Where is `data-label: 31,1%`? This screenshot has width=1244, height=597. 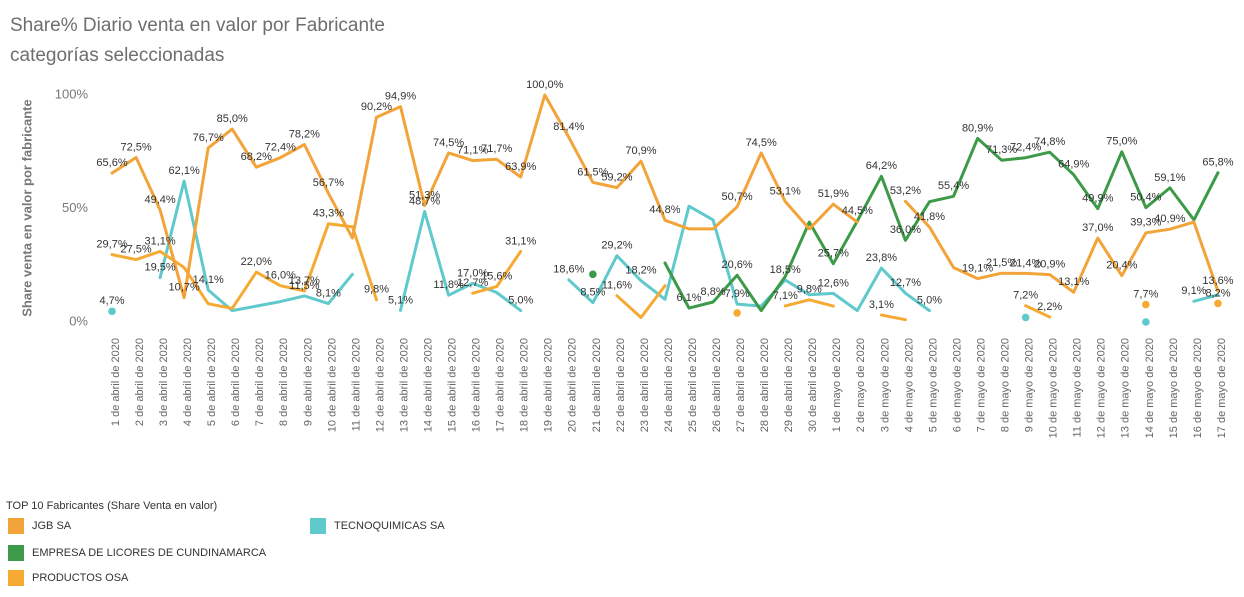
data-label: 31,1% is located at coordinates (160, 241).